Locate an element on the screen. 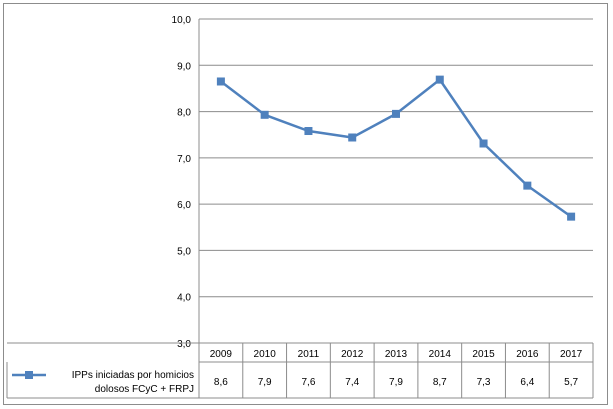  table-value: 8,6 is located at coordinates (221, 382).